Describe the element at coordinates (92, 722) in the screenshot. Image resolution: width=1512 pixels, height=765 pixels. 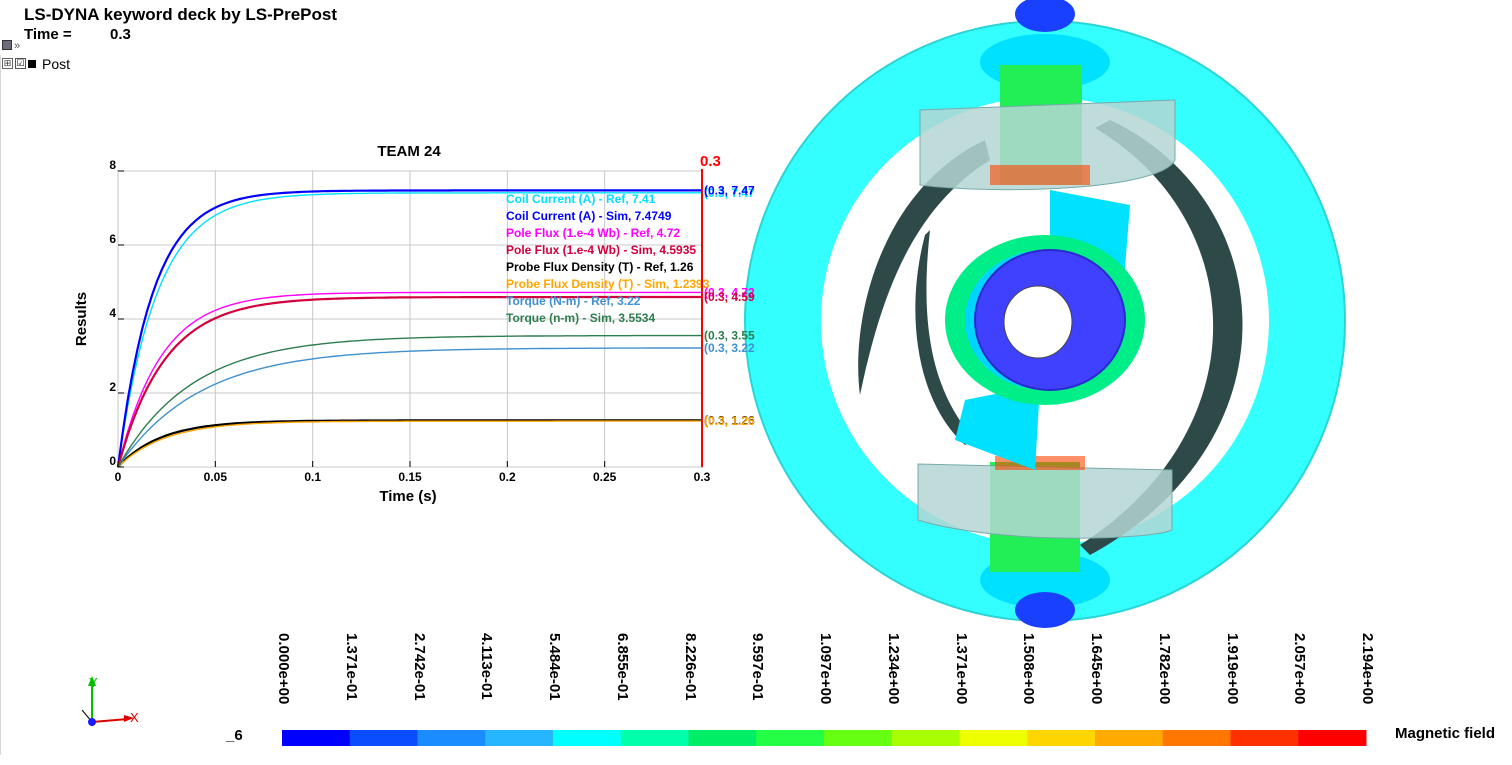
I see `triad-origin` at that location.